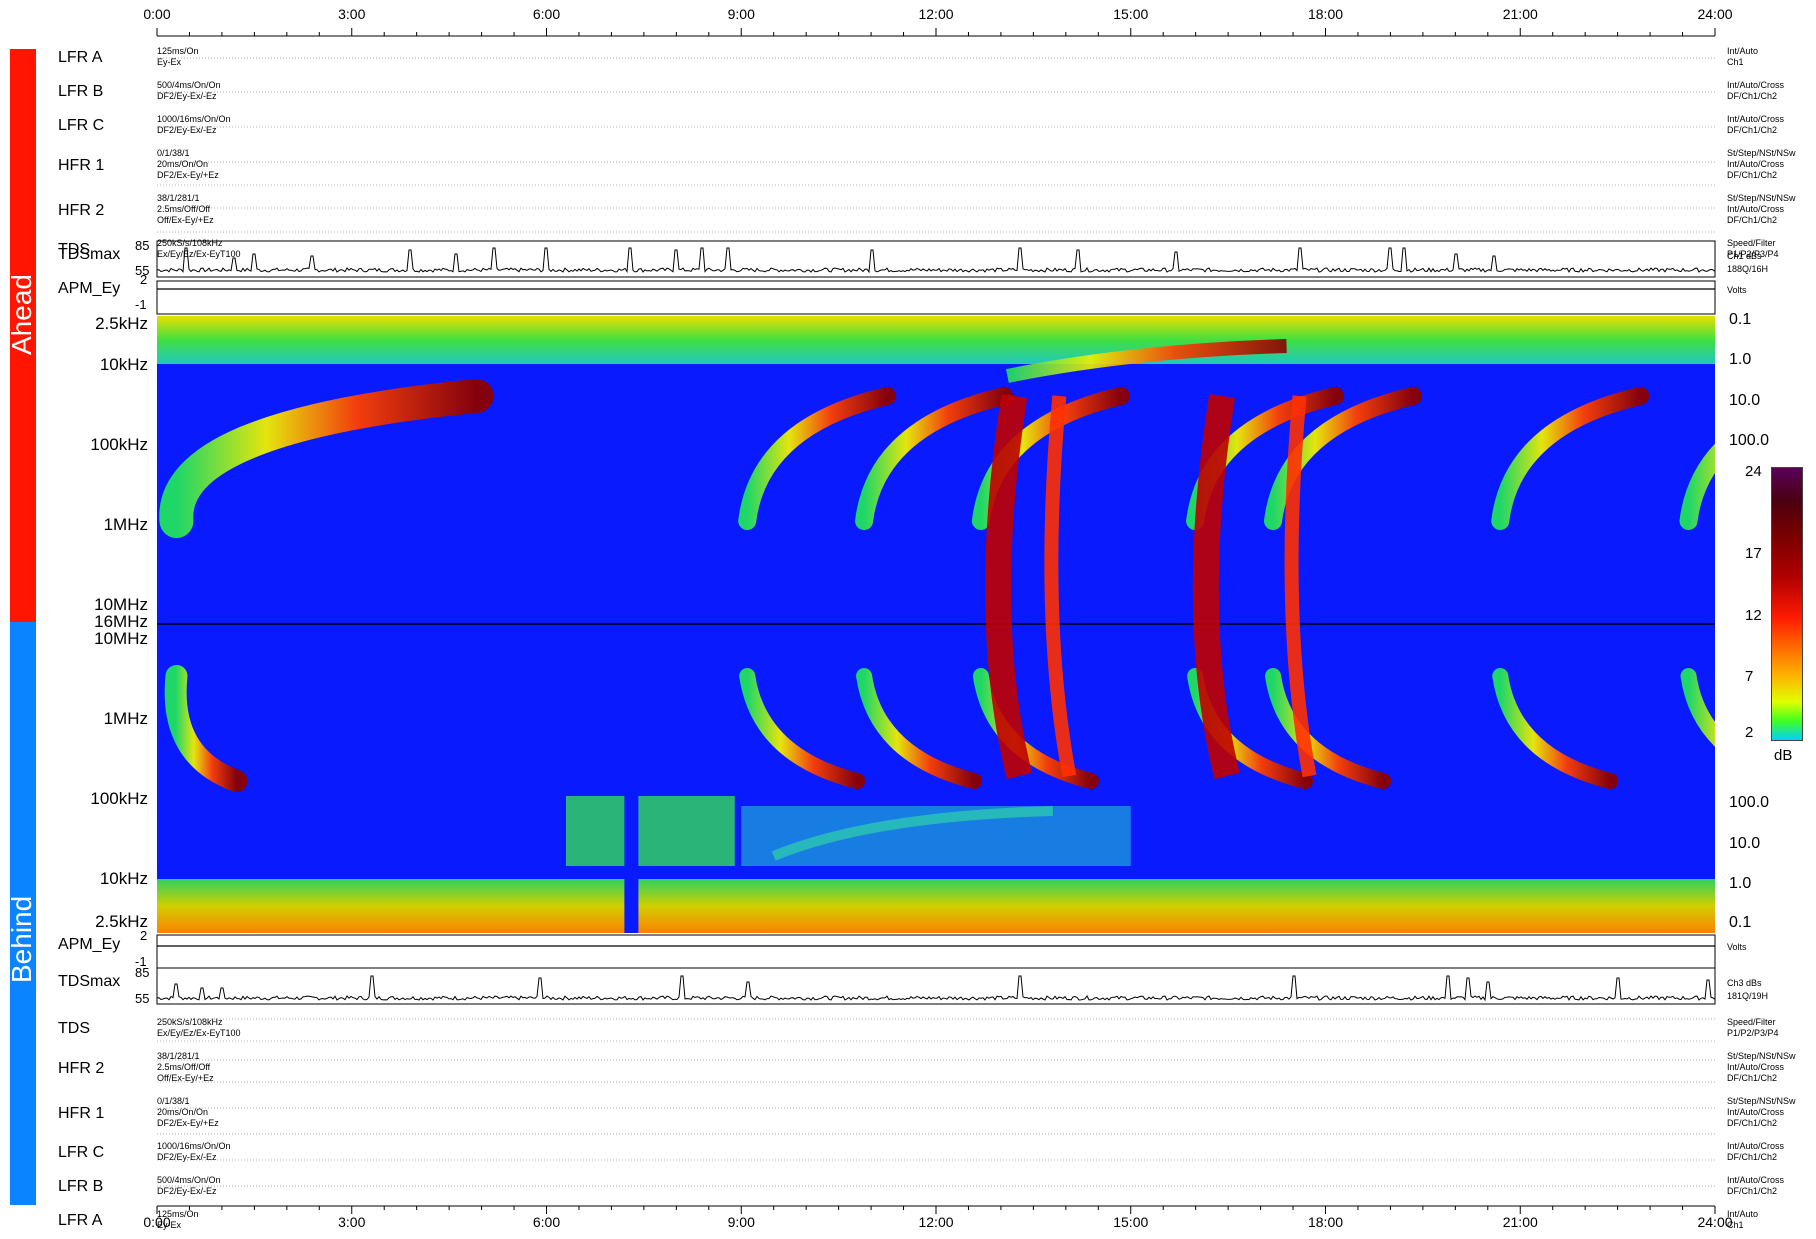 The width and height of the screenshot is (1816, 1239). I want to click on bottom-time-tick: 15:00, so click(1131, 1222).